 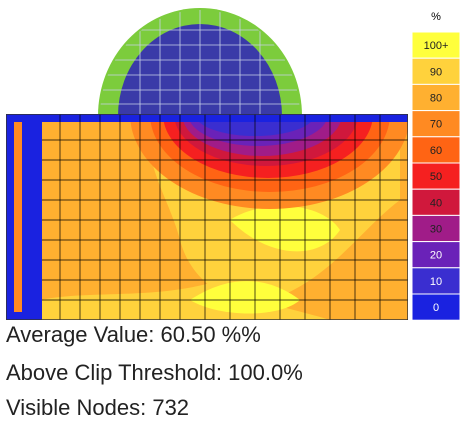 I want to click on stat-line: Above Clip Threshold: 100.0%, so click(x=154, y=372).